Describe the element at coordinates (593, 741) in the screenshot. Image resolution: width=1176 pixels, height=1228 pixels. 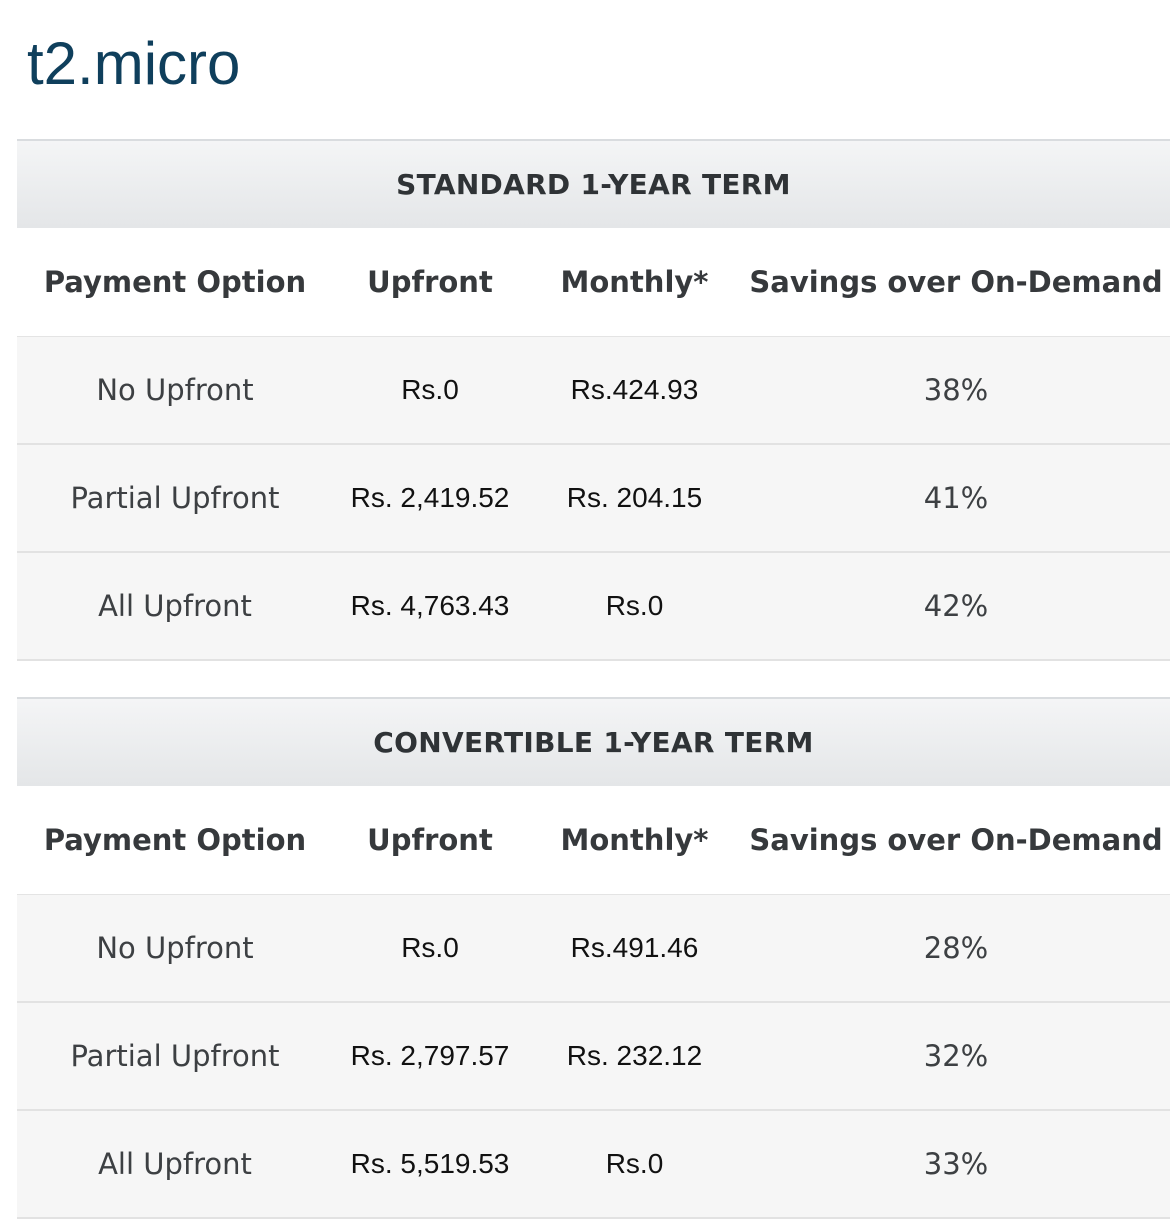
I see `term-header: CONVERTIBLE 1-YEAR TERM` at that location.